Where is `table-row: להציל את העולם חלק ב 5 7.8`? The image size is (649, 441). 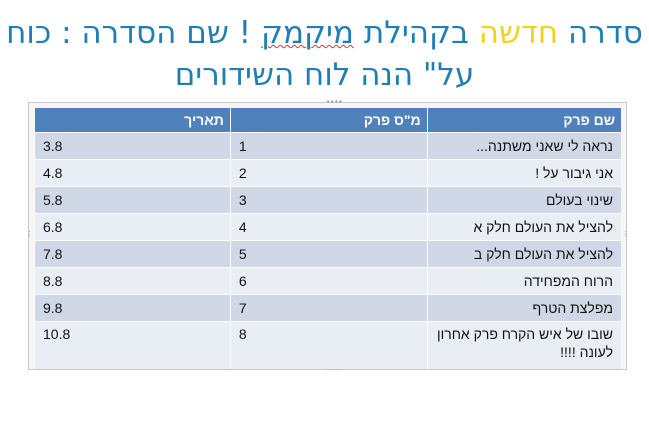
table-row: להציל את העולם חלק ב 5 7.8 is located at coordinates (327, 254).